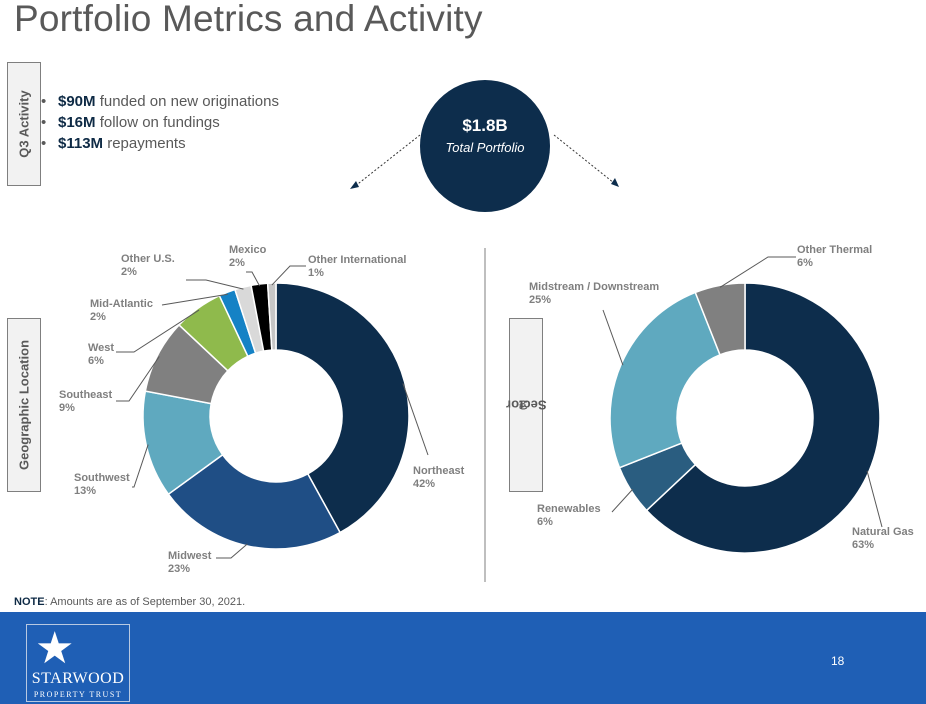 The width and height of the screenshot is (926, 704). Describe the element at coordinates (354, 185) in the screenshot. I see `arrow-head-left` at that location.